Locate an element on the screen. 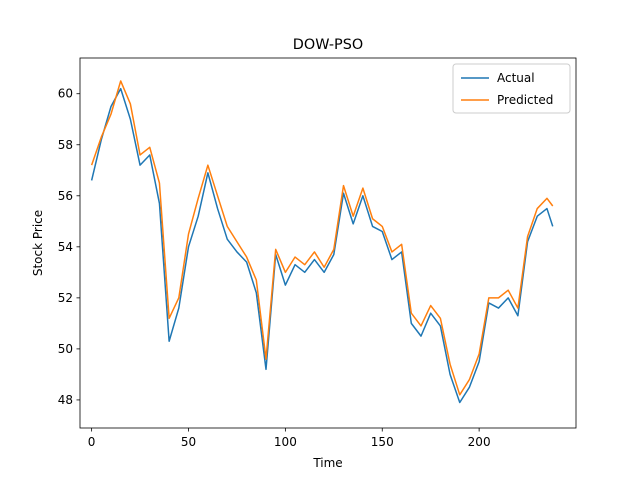 This screenshot has height=480, width=640. x-tick-label: 100 is located at coordinates (285, 442).